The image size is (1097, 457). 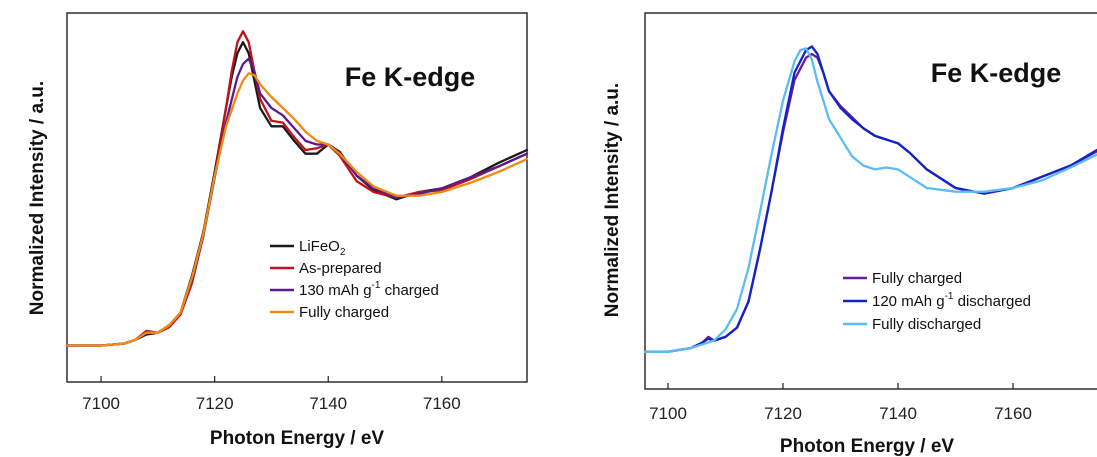 What do you see at coordinates (369, 289) in the screenshot?
I see `legend-entry: 130 mAh g-1 charged` at bounding box center [369, 289].